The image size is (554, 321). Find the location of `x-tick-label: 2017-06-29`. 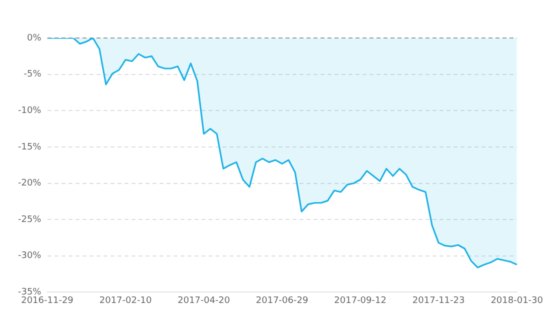

x-tick-label: 2017-06-29 is located at coordinates (282, 301).